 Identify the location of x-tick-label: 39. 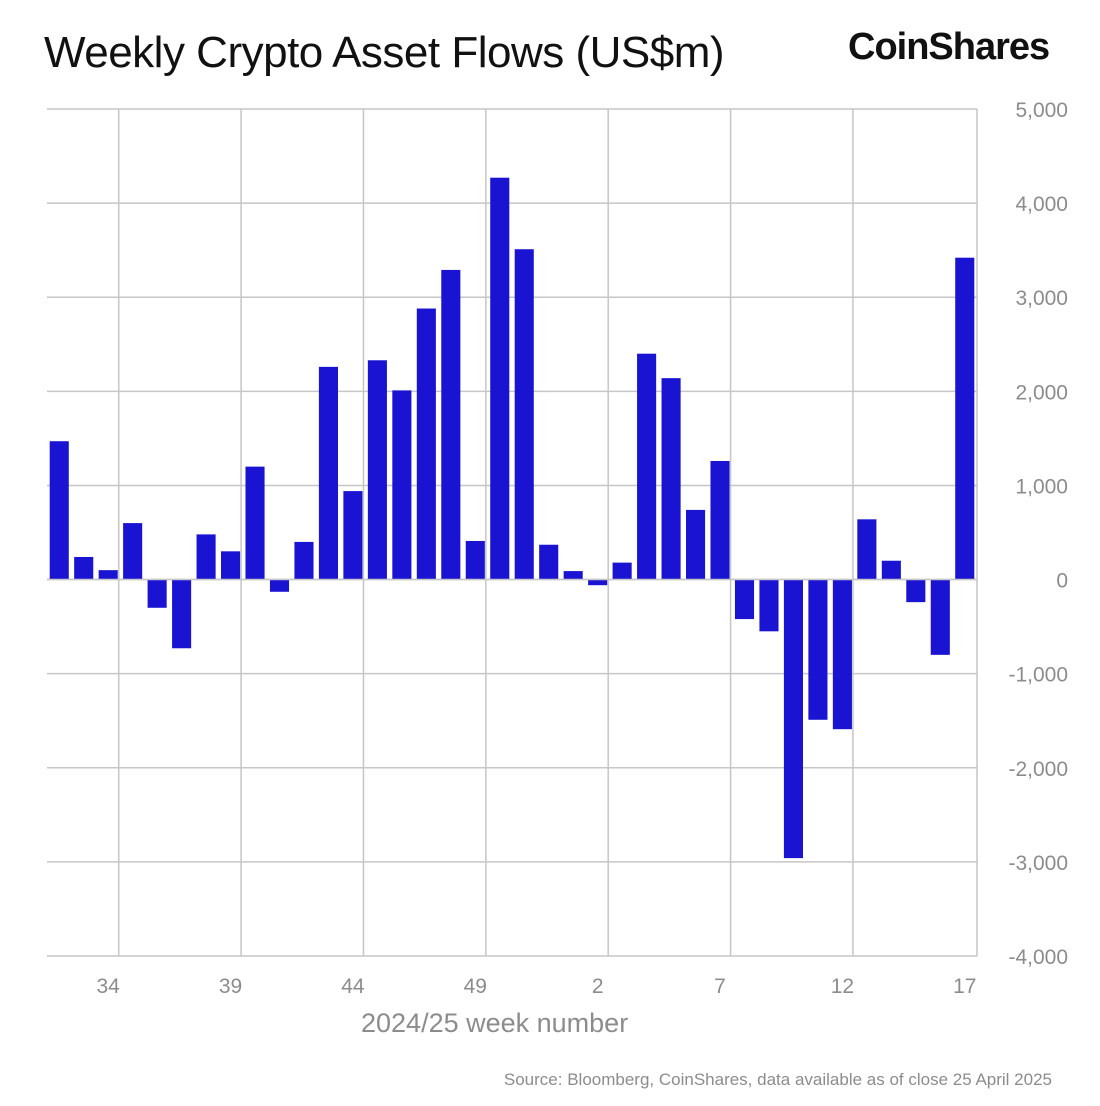
(230, 986).